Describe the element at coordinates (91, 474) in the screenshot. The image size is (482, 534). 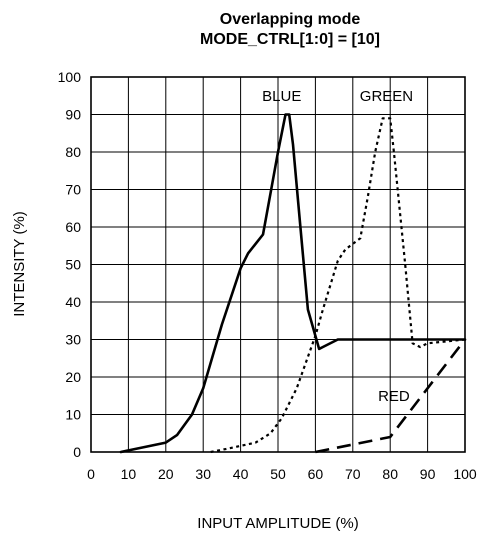
I see `x-tick-label: 0` at that location.